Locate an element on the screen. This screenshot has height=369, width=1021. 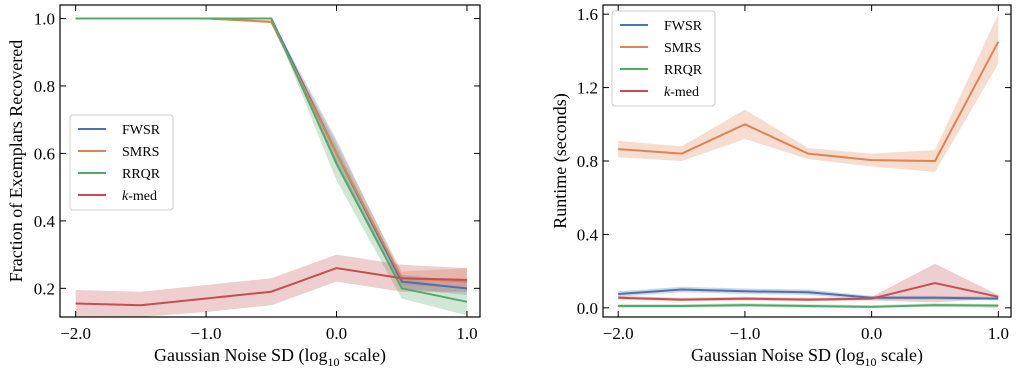
y-tick-label: 1.6 is located at coordinates (587, 14).